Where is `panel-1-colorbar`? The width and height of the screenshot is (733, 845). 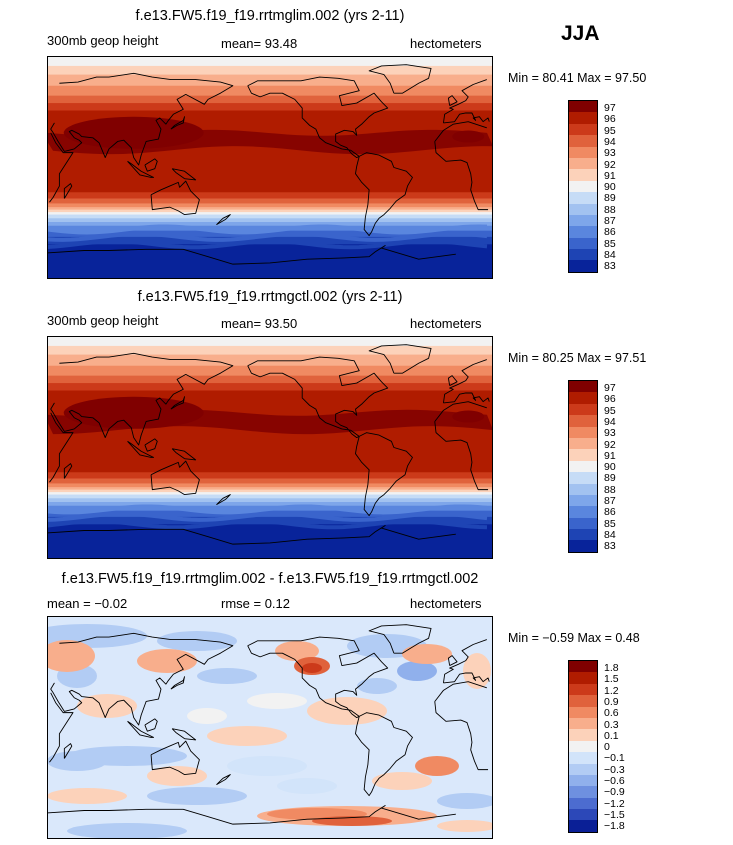
panel-1-colorbar is located at coordinates (583, 186).